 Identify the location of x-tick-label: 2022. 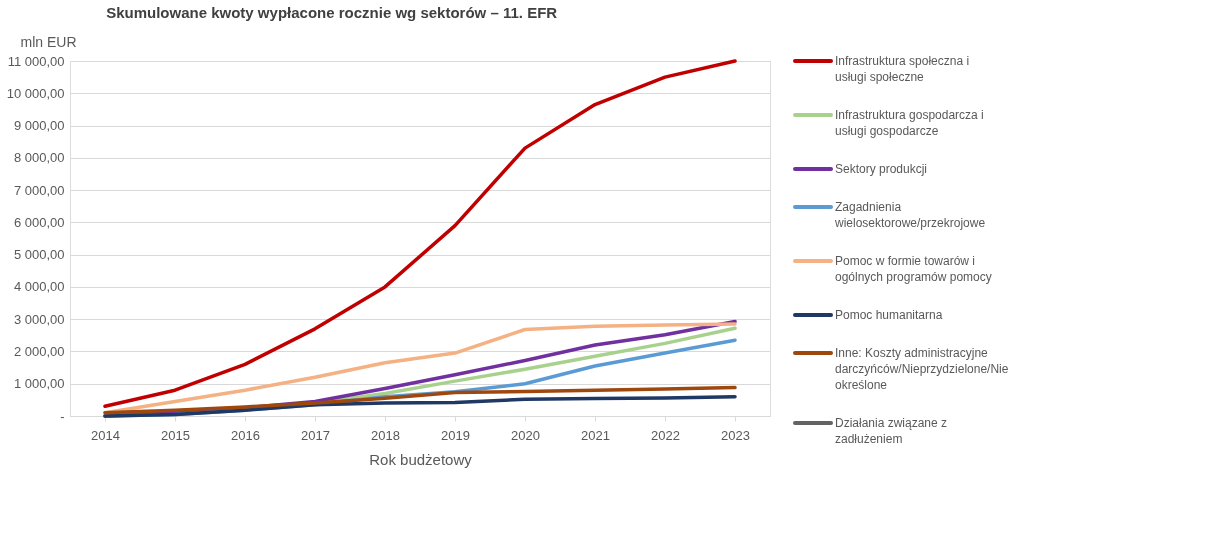
(665, 435).